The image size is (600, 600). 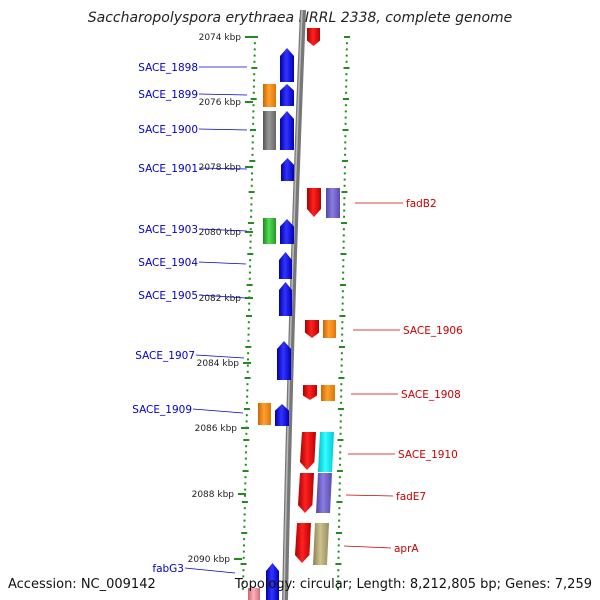 What do you see at coordinates (406, 549) in the screenshot?
I see `gene-label-right: aprA` at bounding box center [406, 549].